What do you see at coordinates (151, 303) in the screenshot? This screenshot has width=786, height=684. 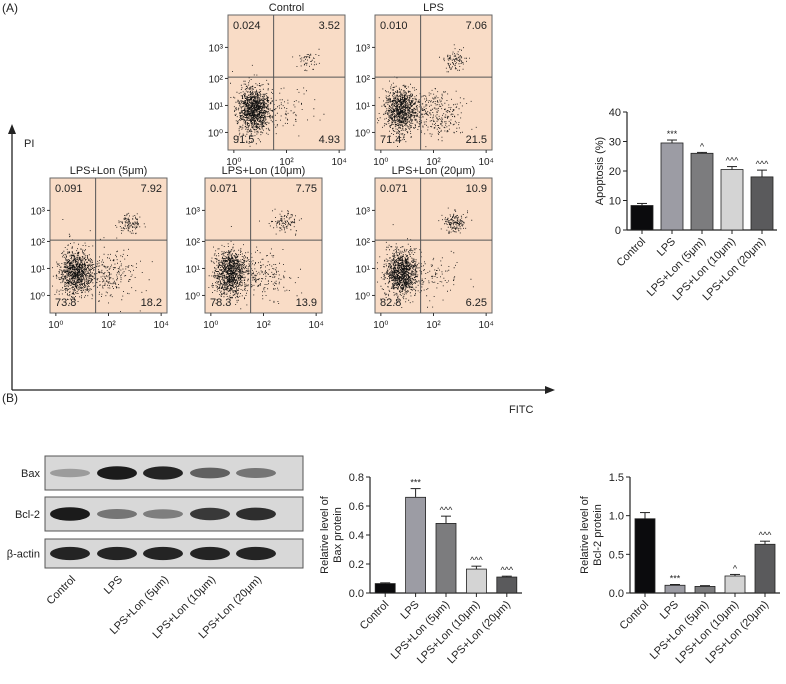 I see `quadrant-lr-value: 18.2` at bounding box center [151, 303].